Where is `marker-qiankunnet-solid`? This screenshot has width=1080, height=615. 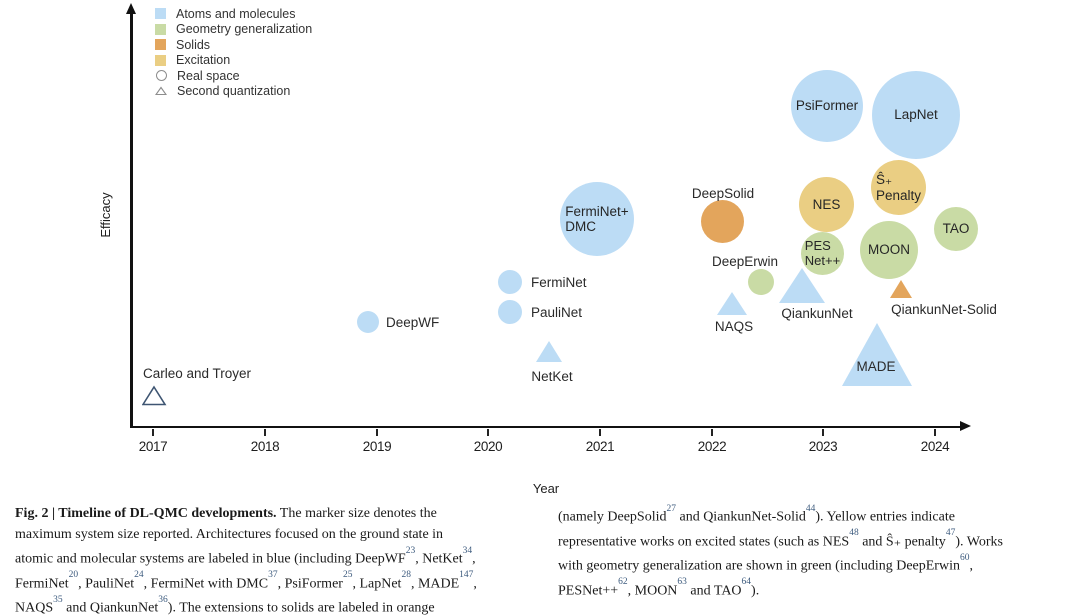 marker-qiankunnet-solid is located at coordinates (901, 289).